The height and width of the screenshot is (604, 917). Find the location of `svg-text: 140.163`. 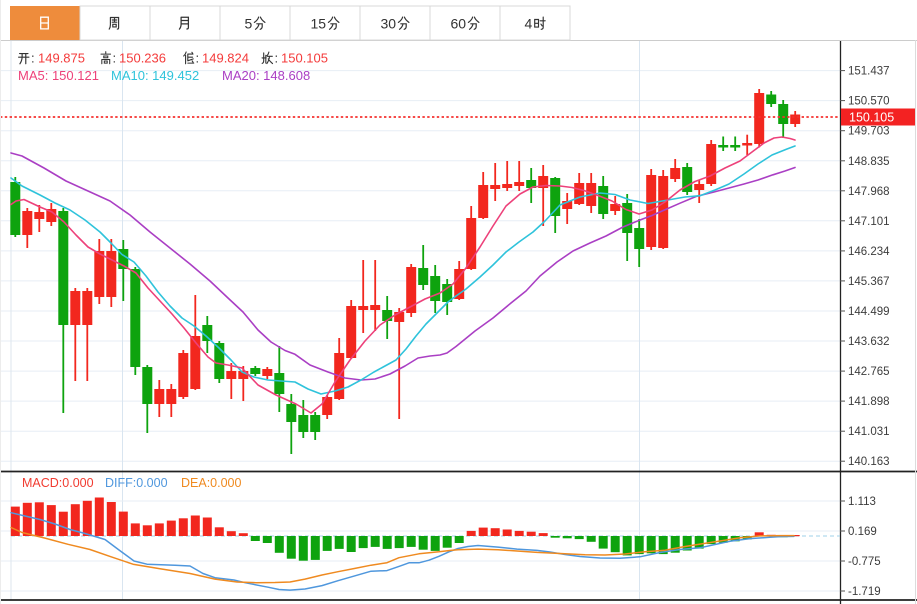

svg-text: 140.163 is located at coordinates (869, 462).